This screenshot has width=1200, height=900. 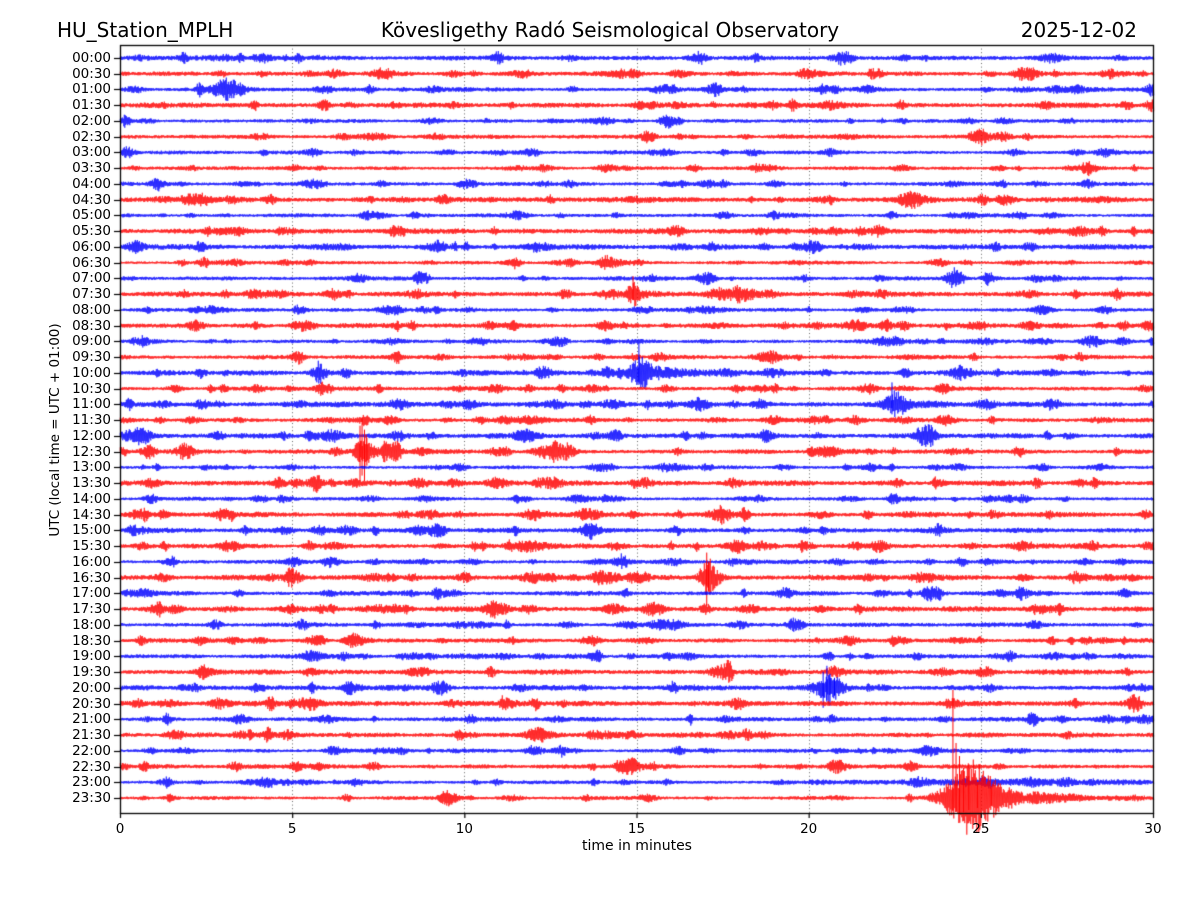 What do you see at coordinates (91, 687) in the screenshot?
I see `y-tick-label: 20:00` at bounding box center [91, 687].